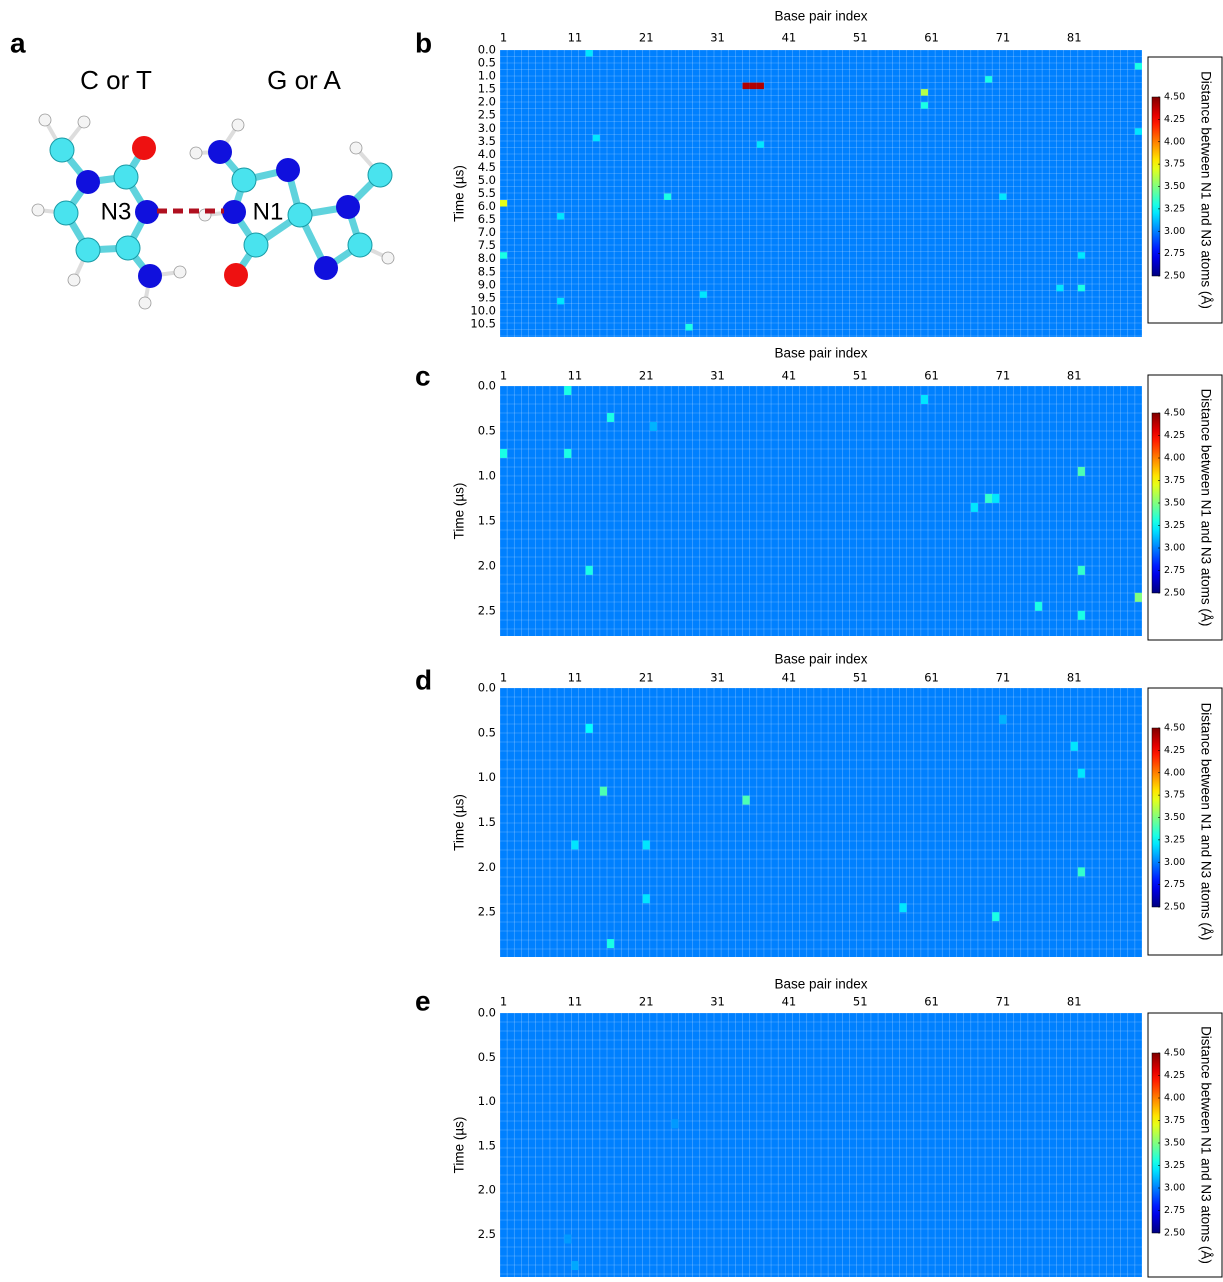  Describe the element at coordinates (1174, 1075) in the screenshot. I see `colorbar-tick-label: 4.25` at that location.